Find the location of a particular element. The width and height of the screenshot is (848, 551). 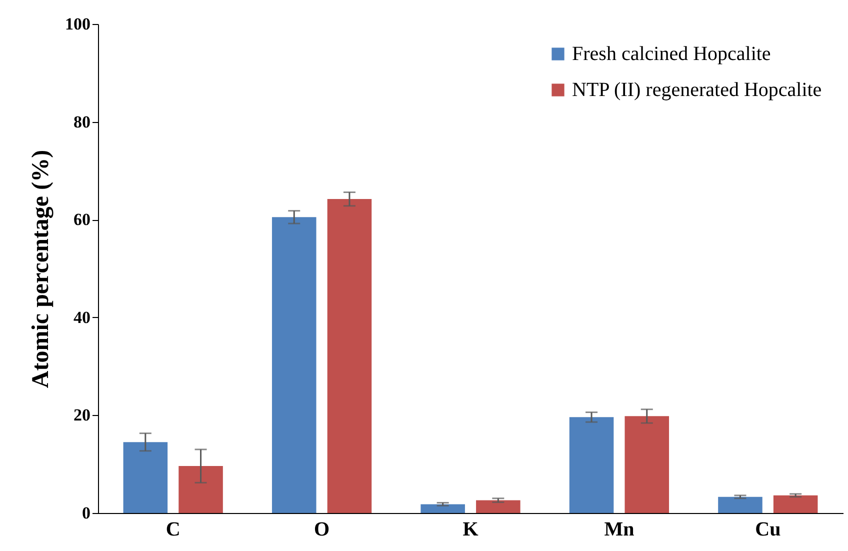

y-tick-label: 60 is located at coordinates (82, 220).